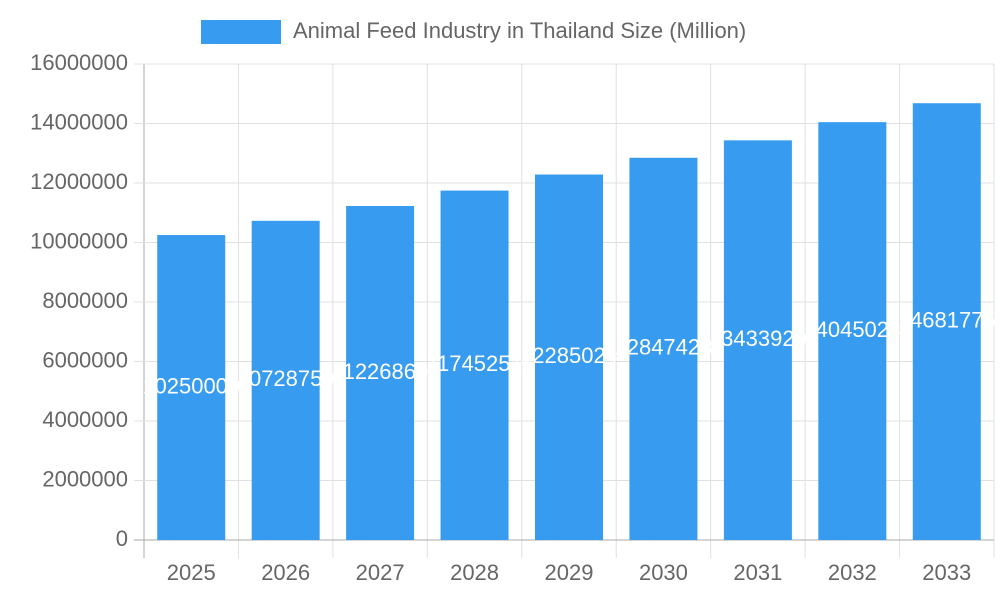 This screenshot has height=600, width=1000. What do you see at coordinates (79, 62) in the screenshot?
I see `y-tick-label: 16000000` at bounding box center [79, 62].